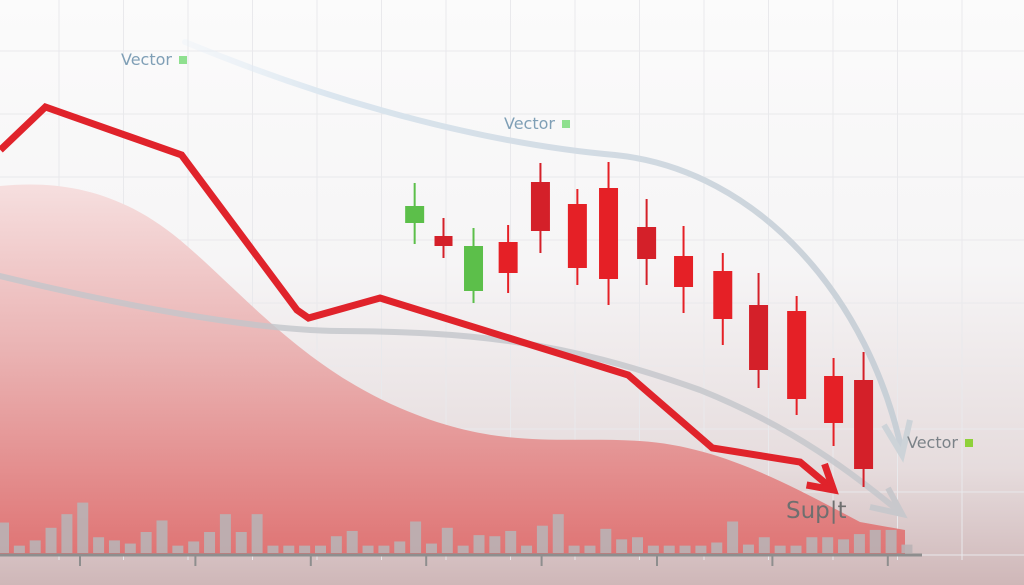  I want to click on vector-label-1: Vector, so click(154, 59).